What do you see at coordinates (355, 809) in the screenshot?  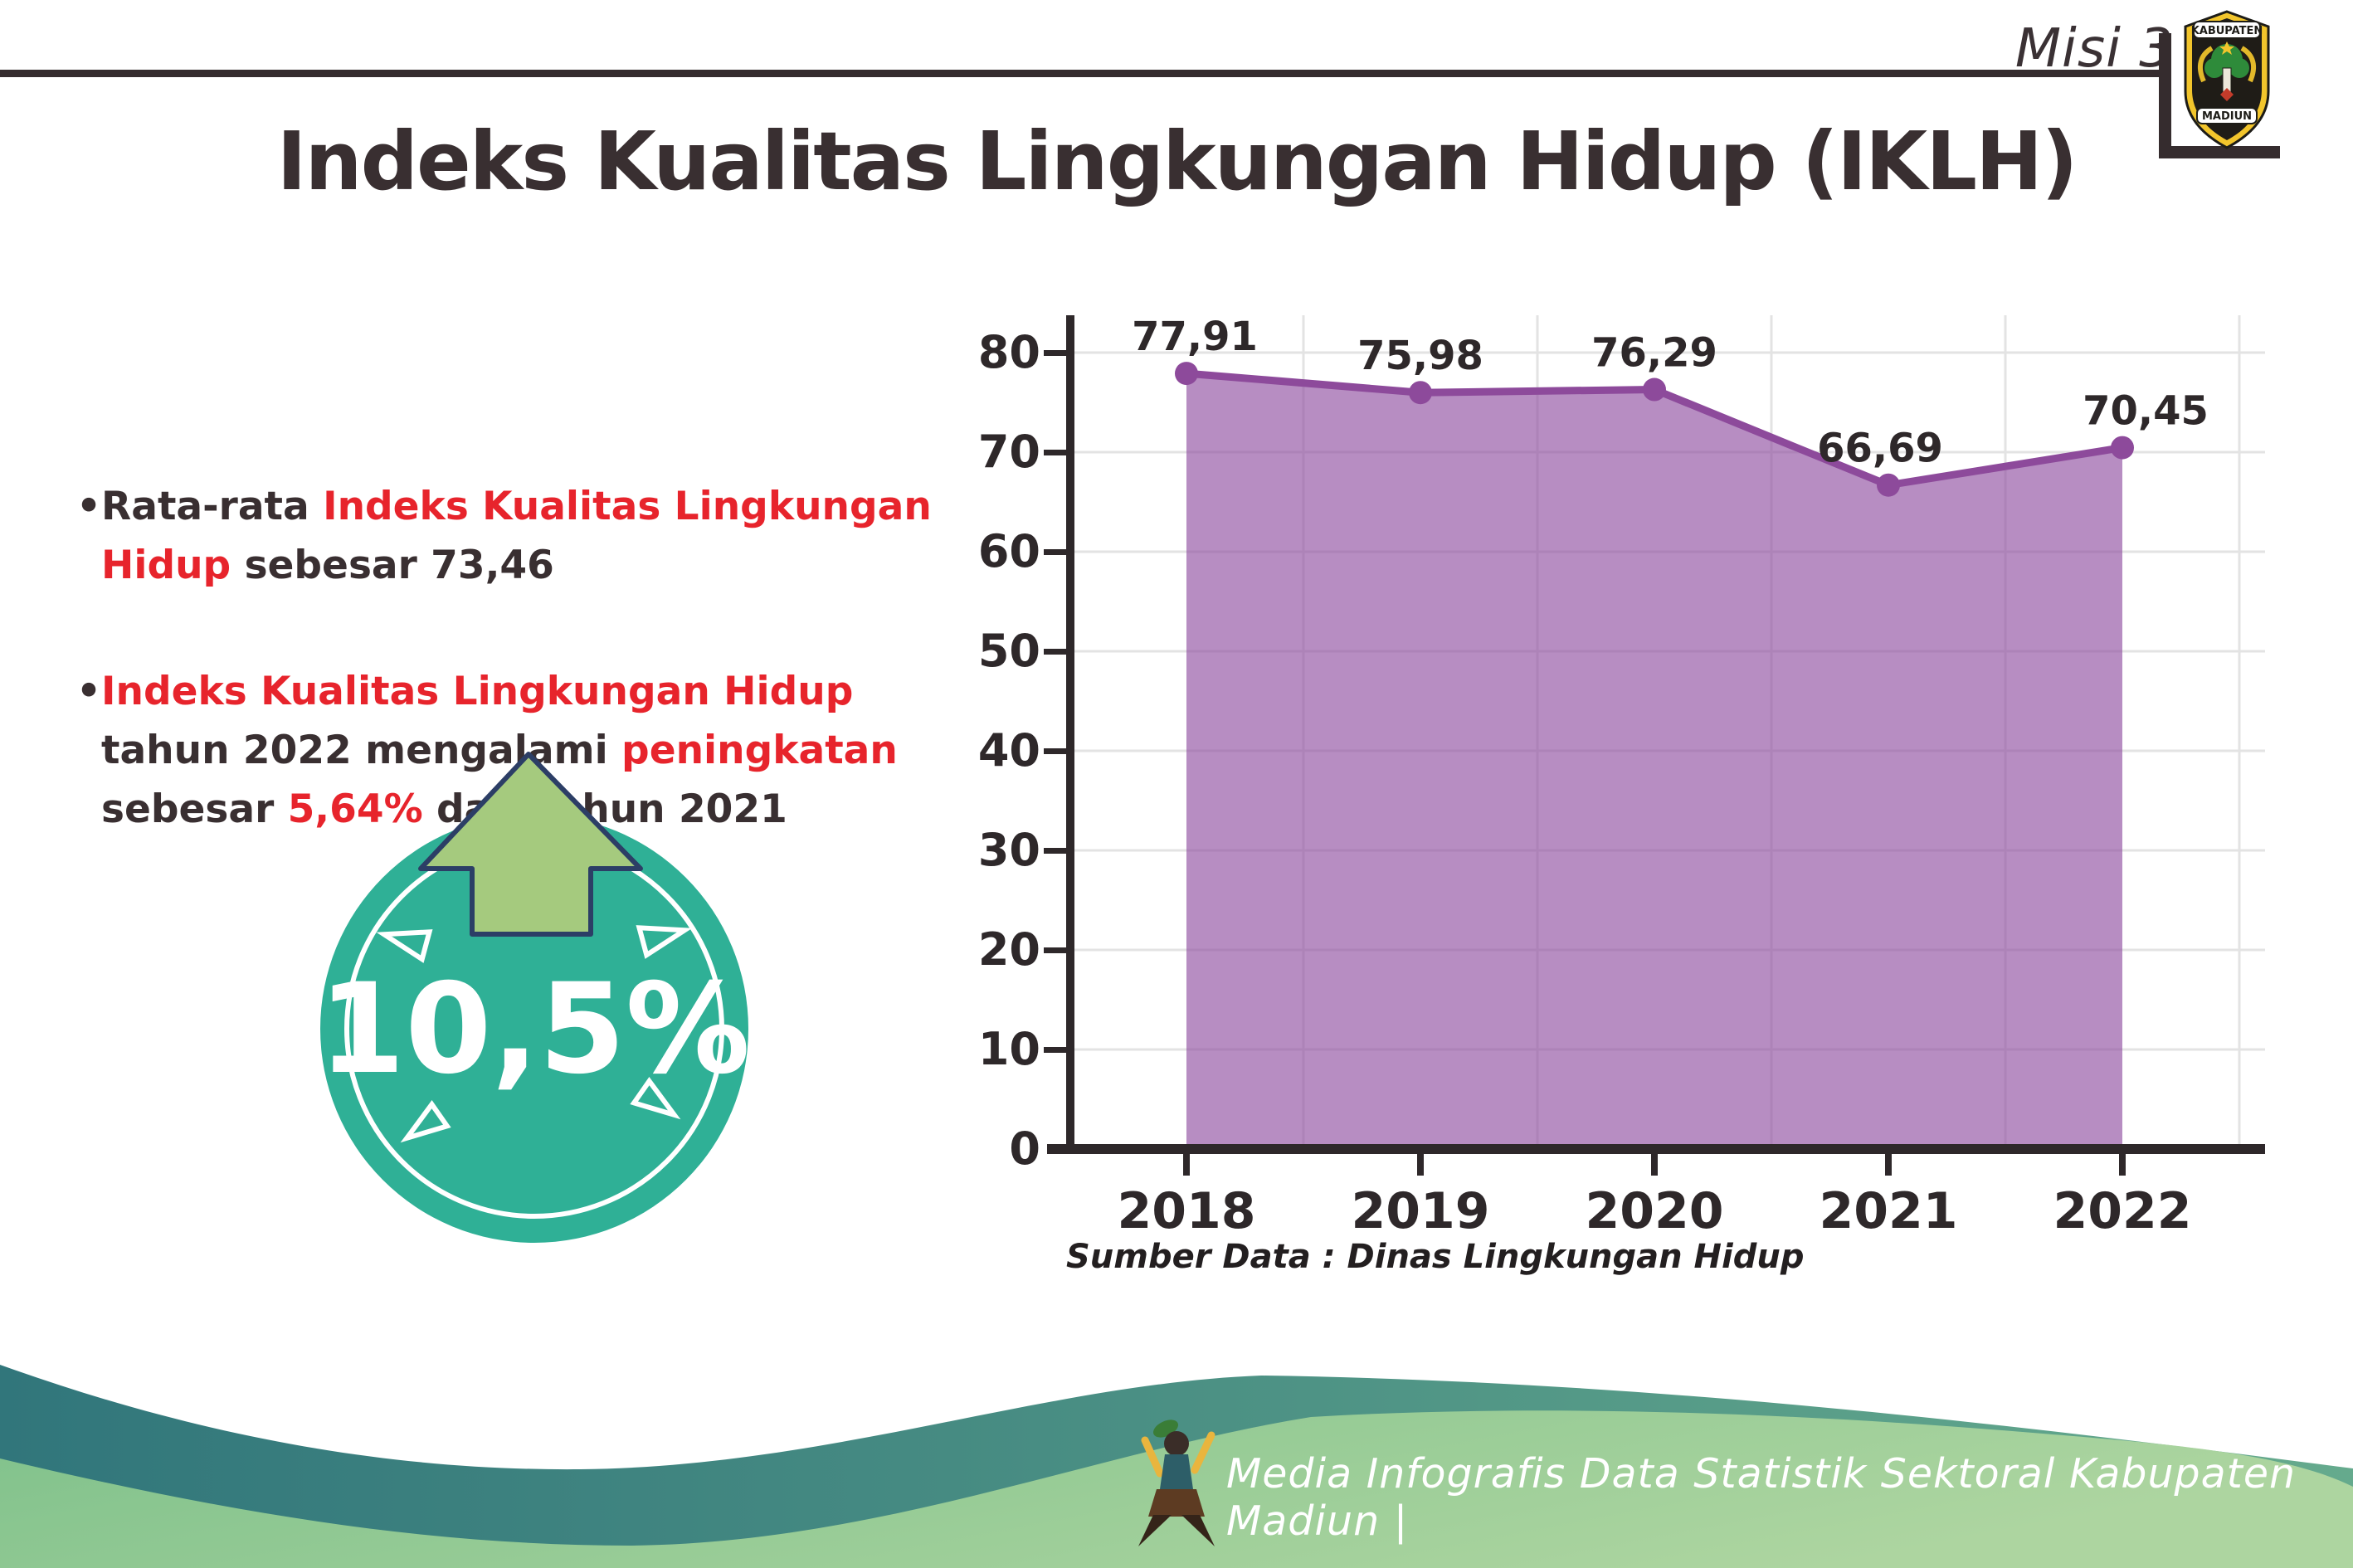 I see `bullet-text-highlight: 5,64%` at bounding box center [355, 809].